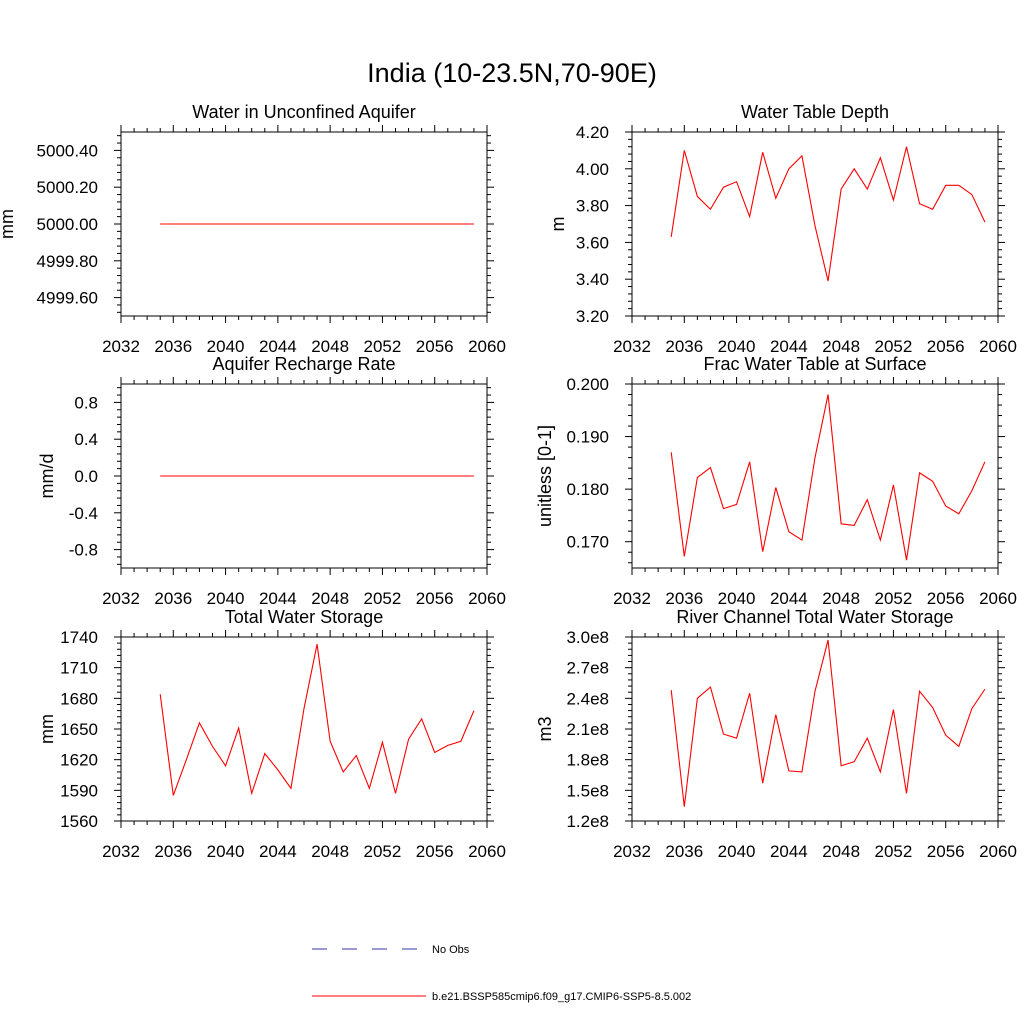 Image resolution: width=1024 pixels, height=1024 pixels. What do you see at coordinates (67, 261) in the screenshot?
I see `y-tick-label: 4999.80` at bounding box center [67, 261].